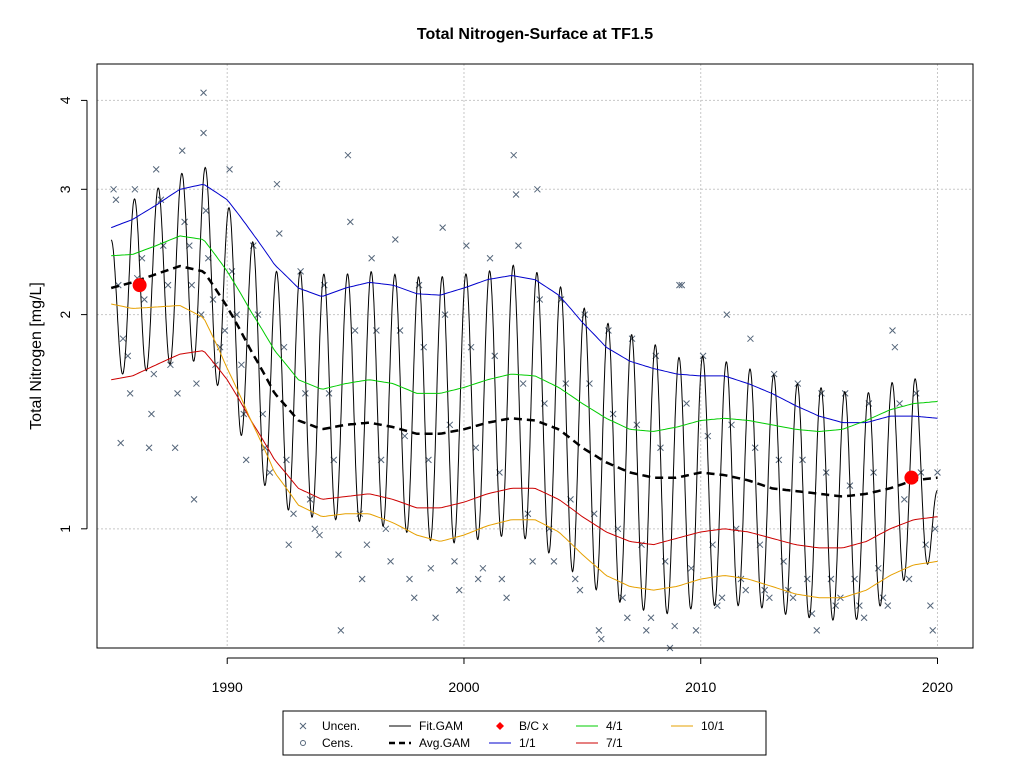 Image resolution: width=1024 pixels, height=768 pixels. I want to click on x-tick-label: 2000, so click(463, 687).